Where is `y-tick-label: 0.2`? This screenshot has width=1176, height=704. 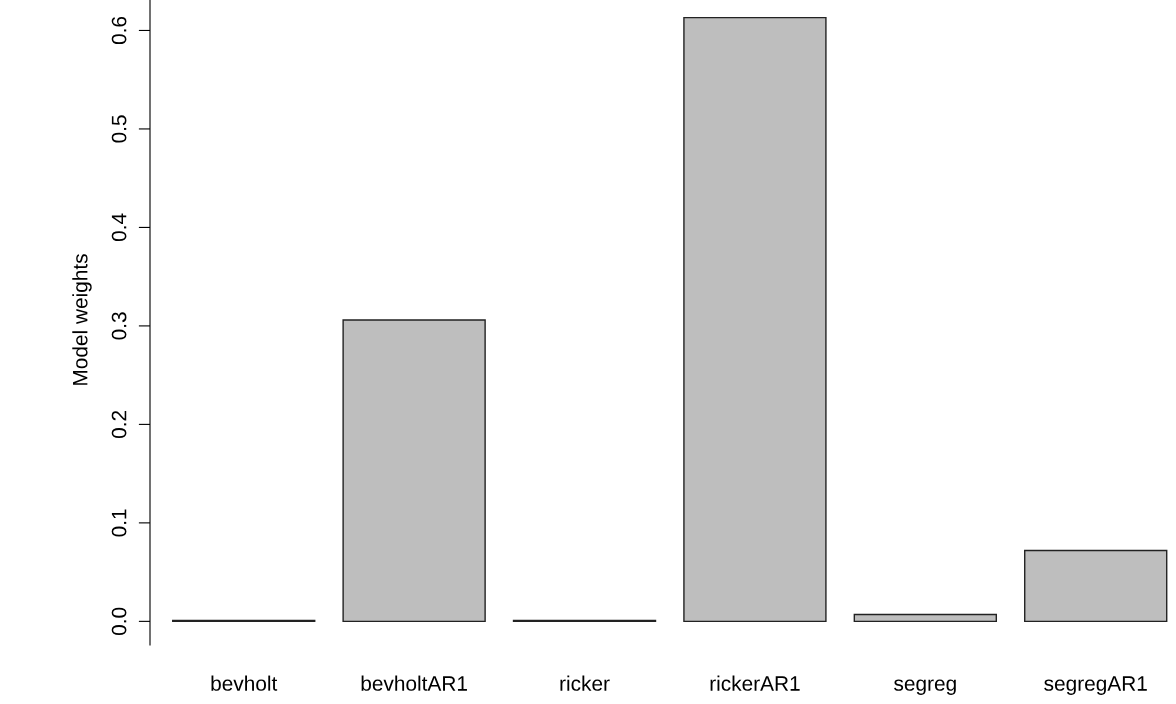 y-tick-label: 0.2 is located at coordinates (119, 424).